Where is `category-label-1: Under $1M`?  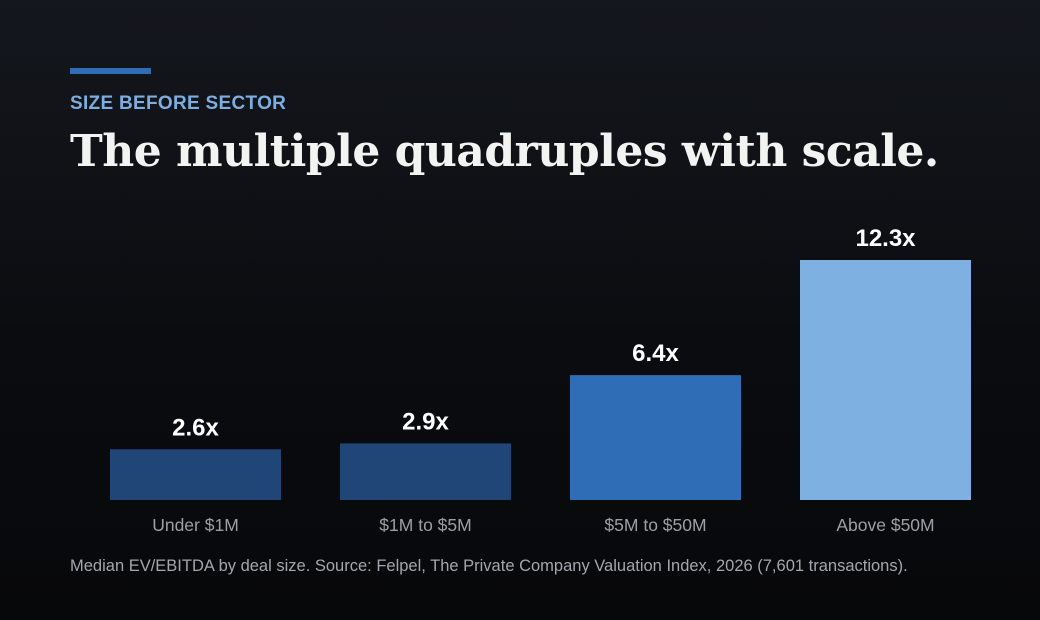
category-label-1: Under $1M is located at coordinates (195, 525).